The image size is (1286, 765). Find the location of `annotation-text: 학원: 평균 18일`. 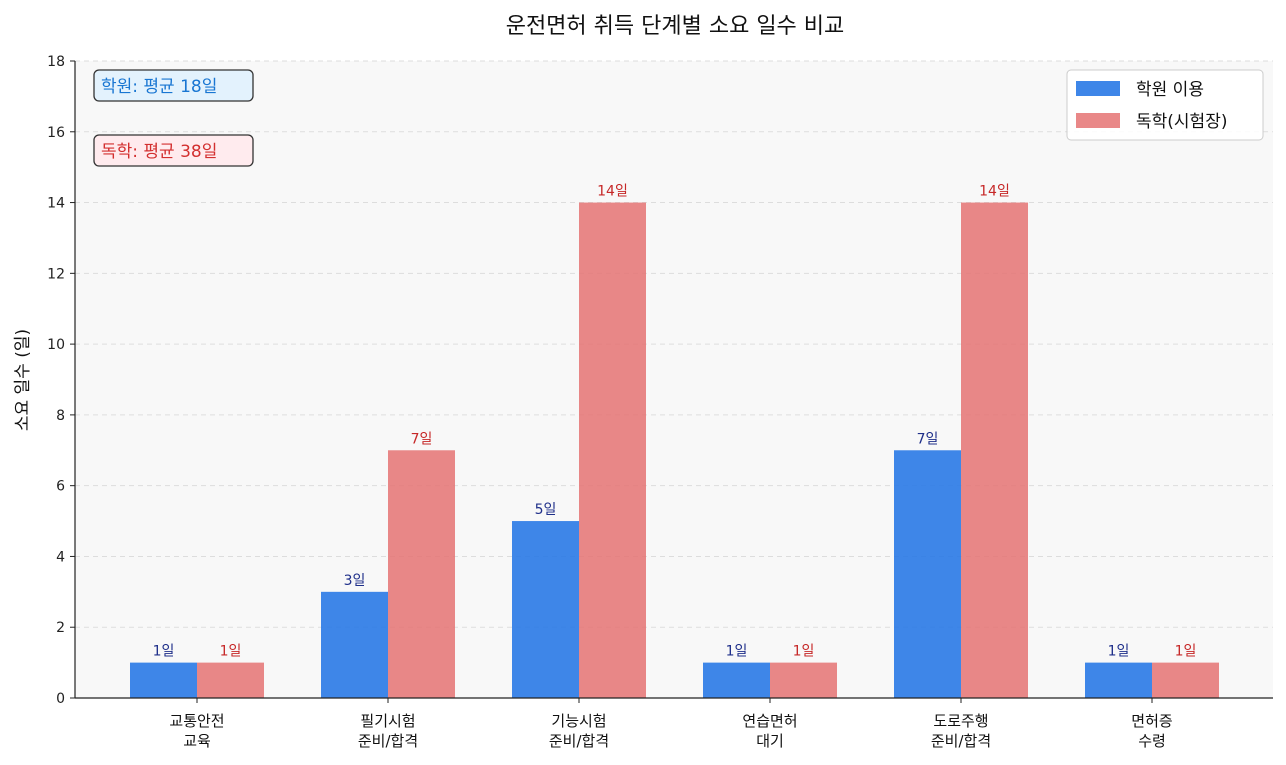

annotation-text: 학원: 평균 18일 is located at coordinates (159, 87).